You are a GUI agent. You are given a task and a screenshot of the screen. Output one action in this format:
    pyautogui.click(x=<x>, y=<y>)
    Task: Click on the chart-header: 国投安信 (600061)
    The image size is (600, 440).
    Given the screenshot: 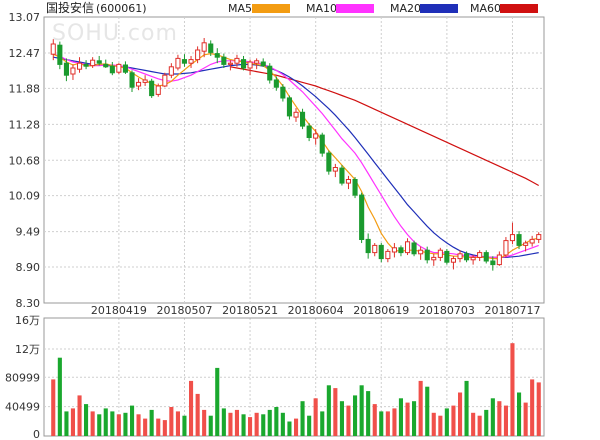 What is the action you would take?
    pyautogui.click(x=96, y=7)
    